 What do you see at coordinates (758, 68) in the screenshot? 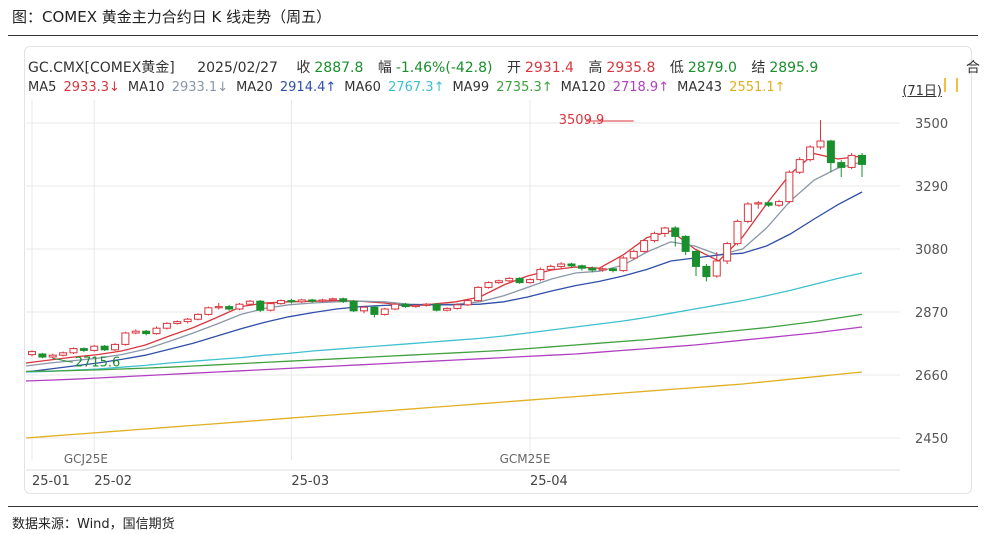
I see `settle-label: 结` at bounding box center [758, 68].